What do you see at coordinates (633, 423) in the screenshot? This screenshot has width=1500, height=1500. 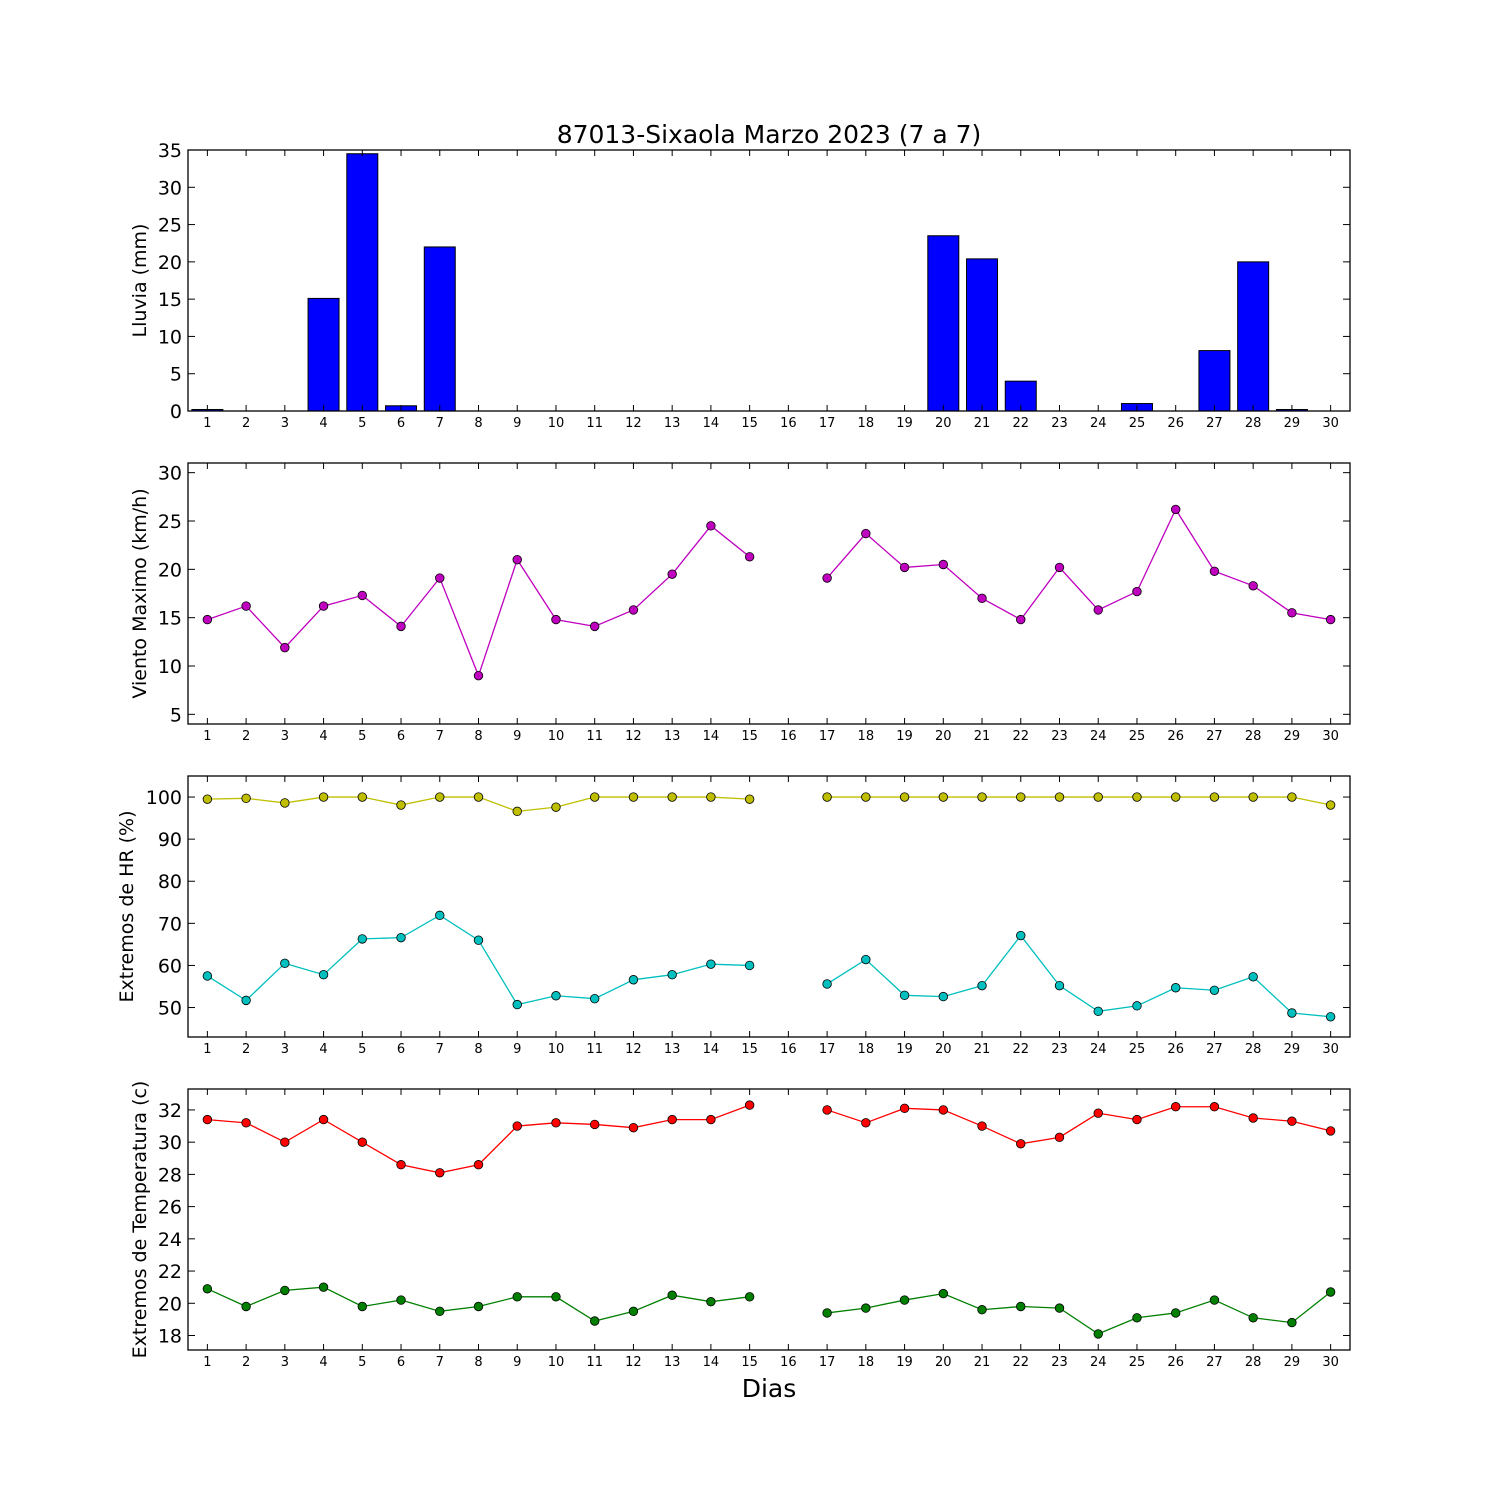 I see `x-tick-label: 12` at bounding box center [633, 423].